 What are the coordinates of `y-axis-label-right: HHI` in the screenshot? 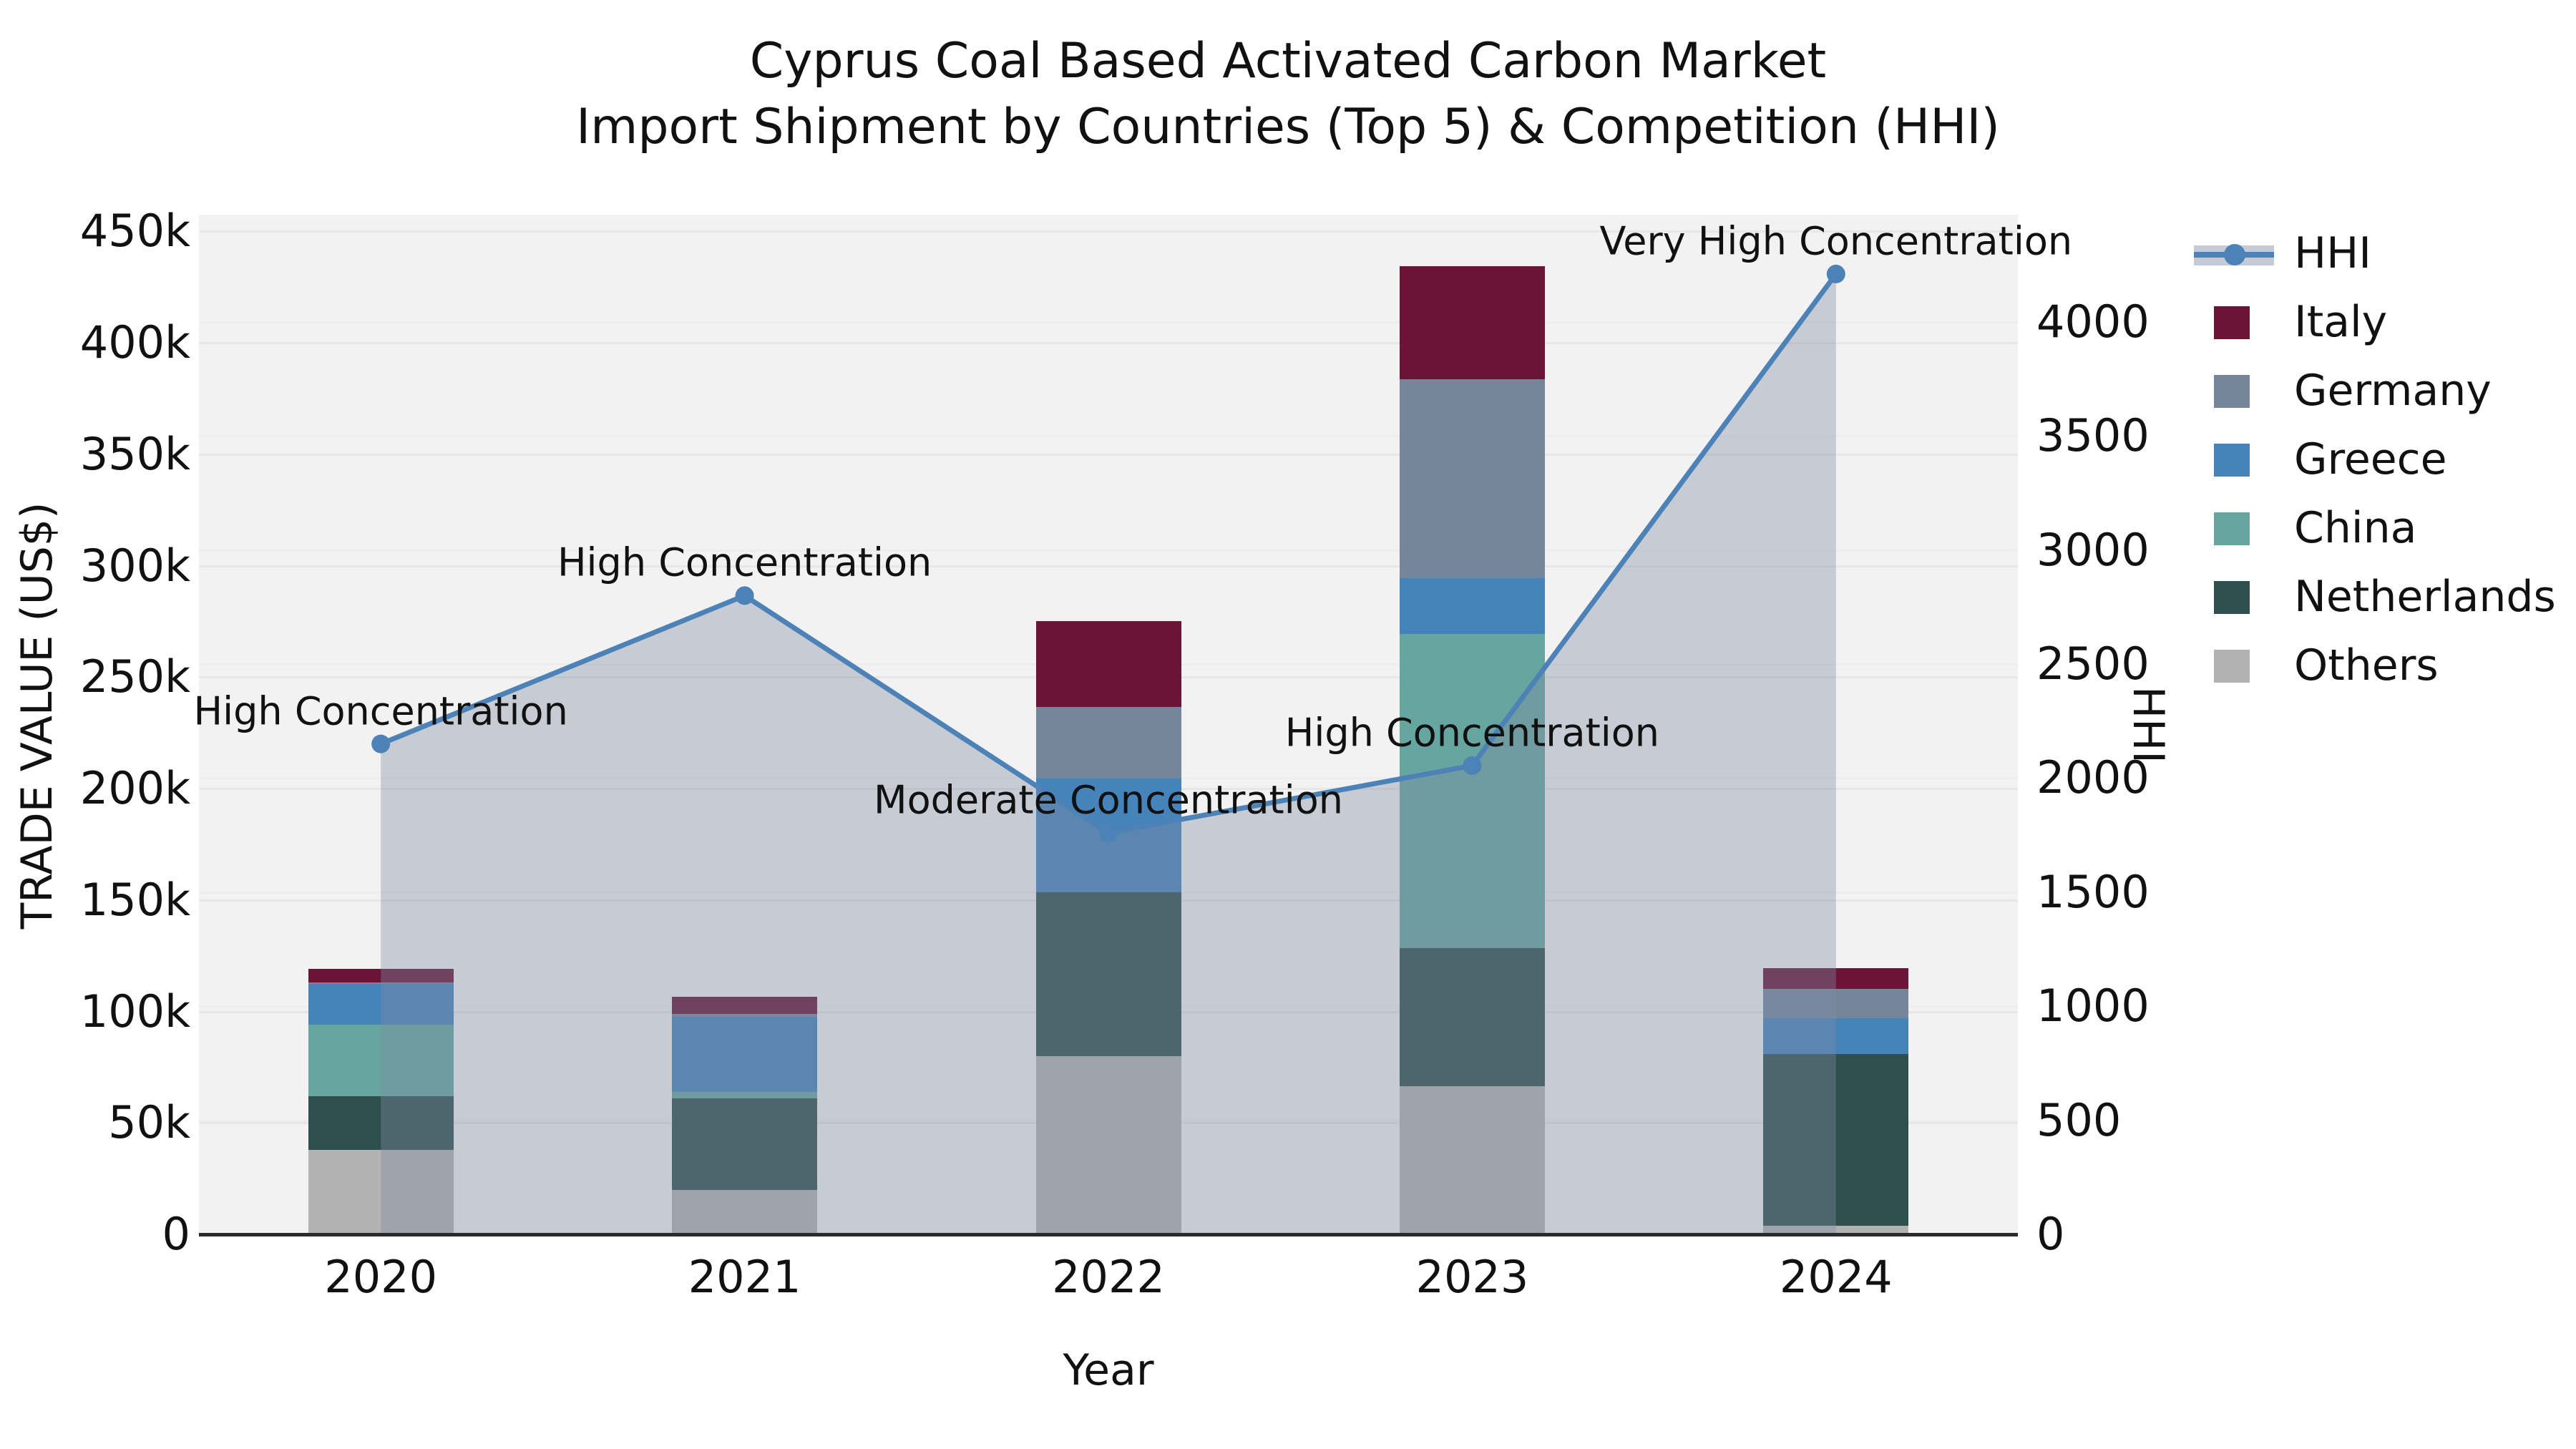 It's located at (2148, 724).